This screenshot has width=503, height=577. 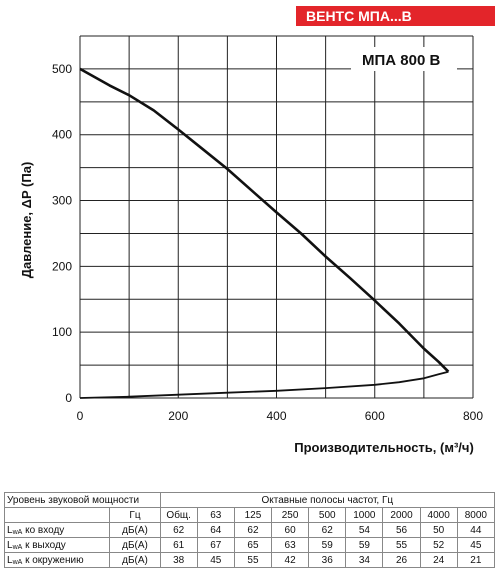 I want to click on y-tick-label: 200, so click(x=62, y=266).